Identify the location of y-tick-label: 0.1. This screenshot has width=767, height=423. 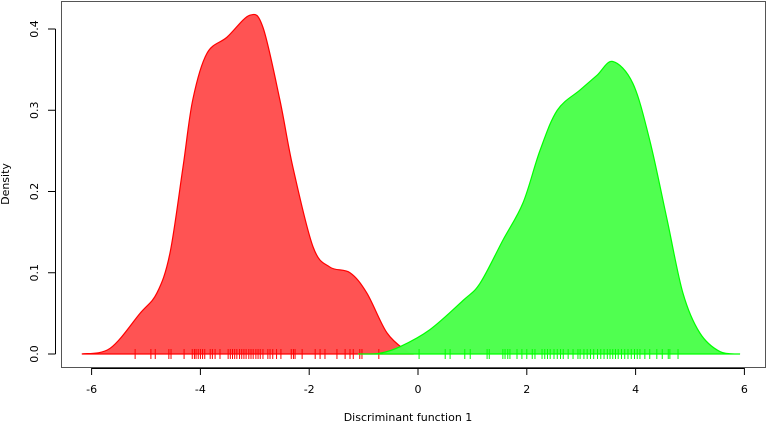
(34, 273).